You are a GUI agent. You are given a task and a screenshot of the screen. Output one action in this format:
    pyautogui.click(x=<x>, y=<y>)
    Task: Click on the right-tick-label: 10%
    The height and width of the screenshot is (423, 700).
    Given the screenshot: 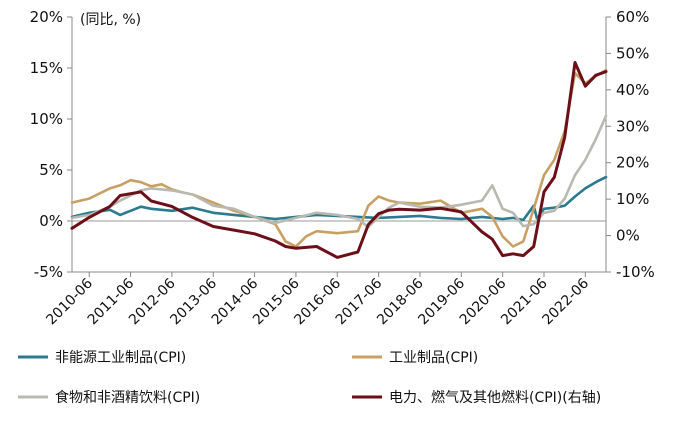 What is the action you would take?
    pyautogui.click(x=632, y=199)
    